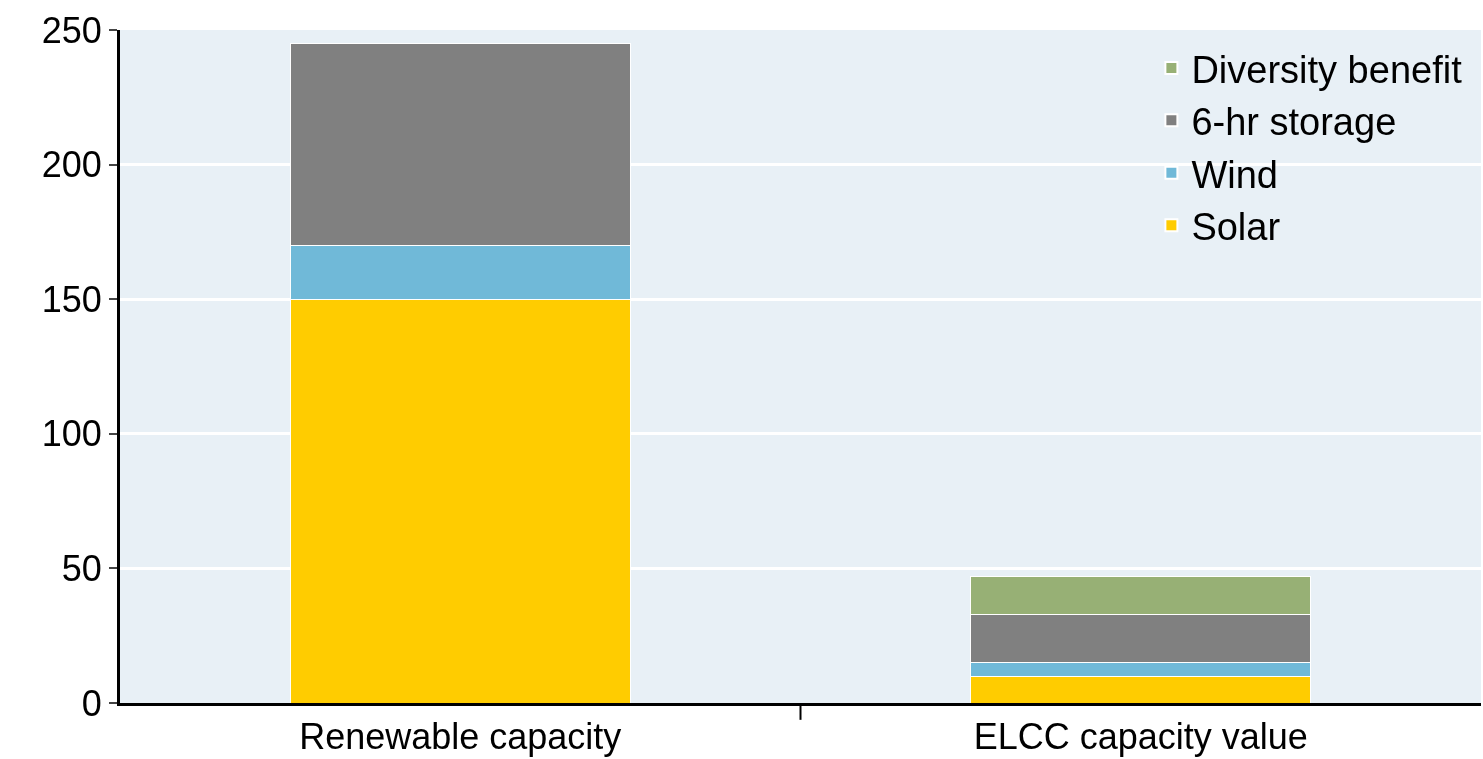 The width and height of the screenshot is (1483, 759). What do you see at coordinates (1234, 174) in the screenshot?
I see `legend-label: Wind` at bounding box center [1234, 174].